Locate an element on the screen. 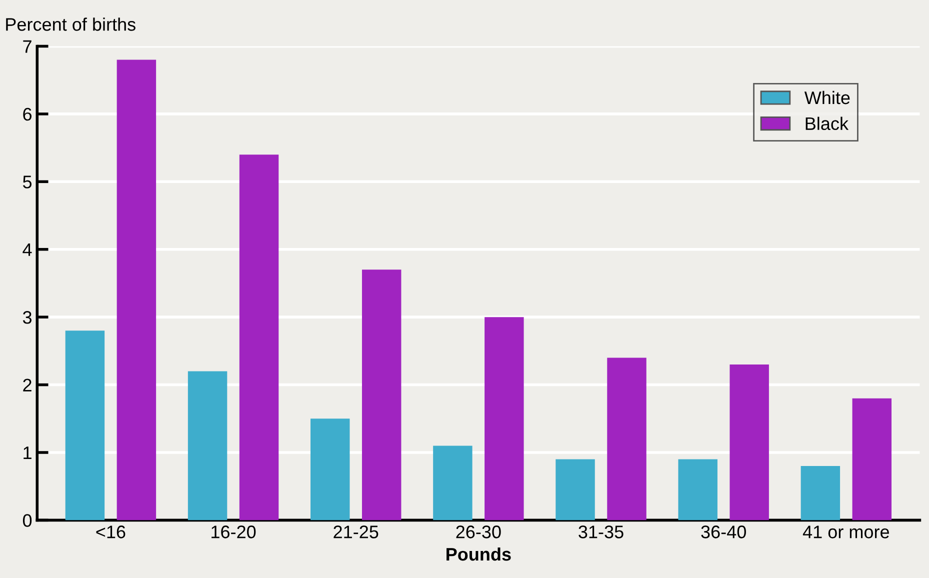  legend-label: White is located at coordinates (827, 97).